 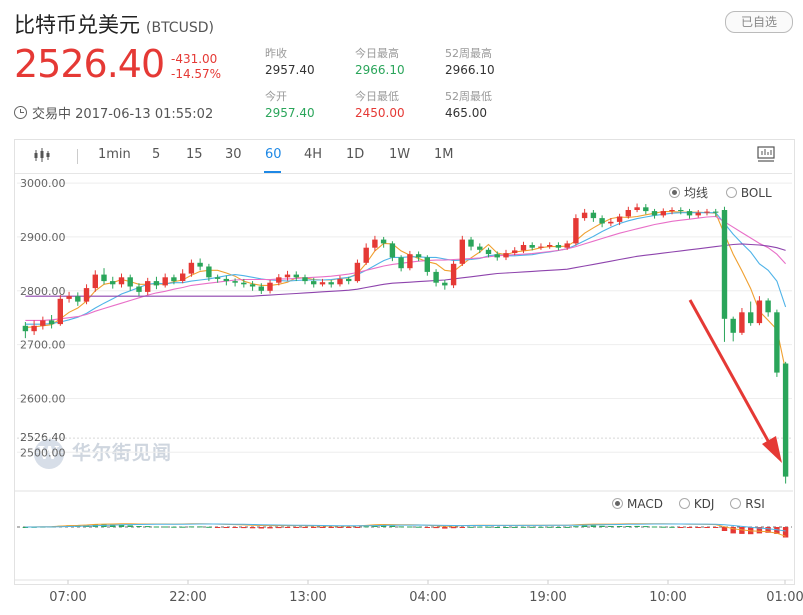 I want to click on sub-indicator-legend: MACD KDJ RSI, so click(x=688, y=504).